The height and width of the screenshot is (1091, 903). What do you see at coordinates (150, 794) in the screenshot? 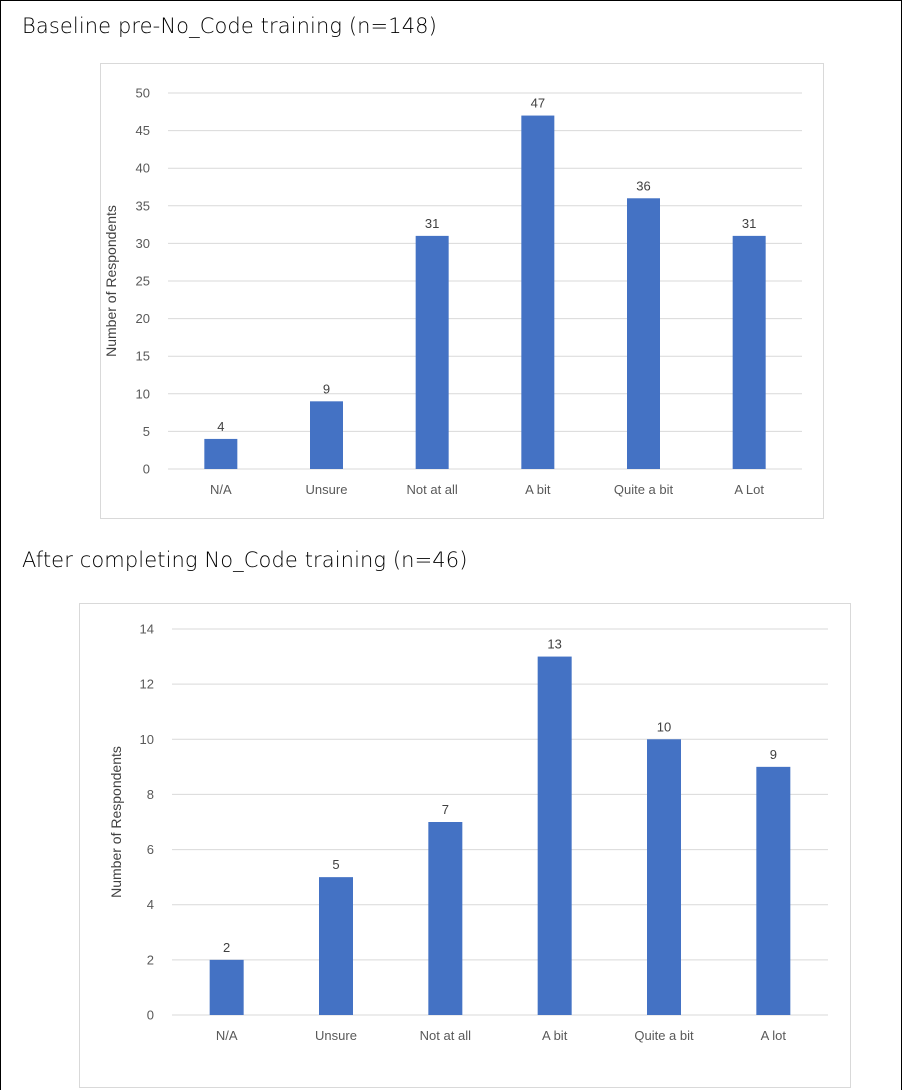
I see `y-tick-label: 8` at bounding box center [150, 794].